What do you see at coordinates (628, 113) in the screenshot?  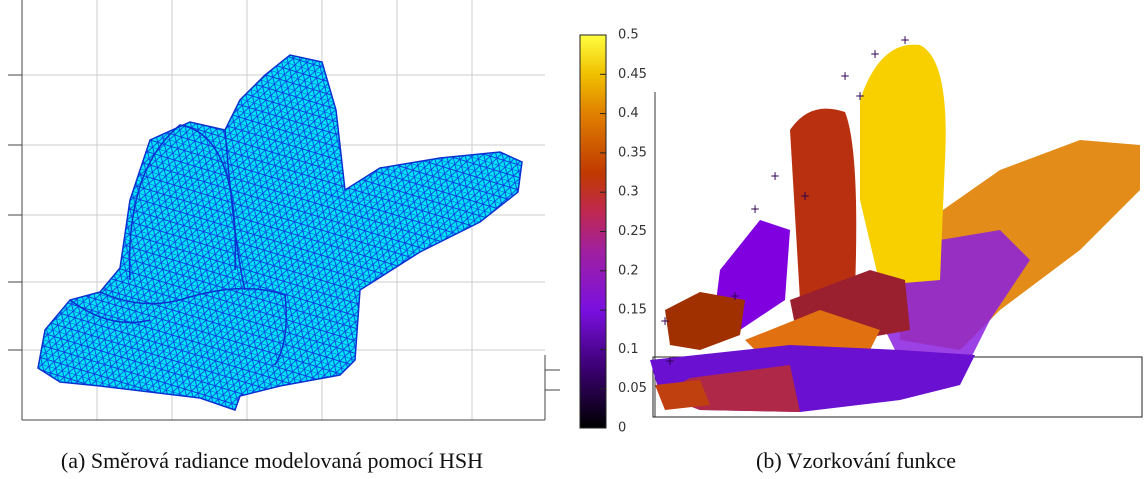 I see `colorbar-tick-label: 0.4` at bounding box center [628, 113].